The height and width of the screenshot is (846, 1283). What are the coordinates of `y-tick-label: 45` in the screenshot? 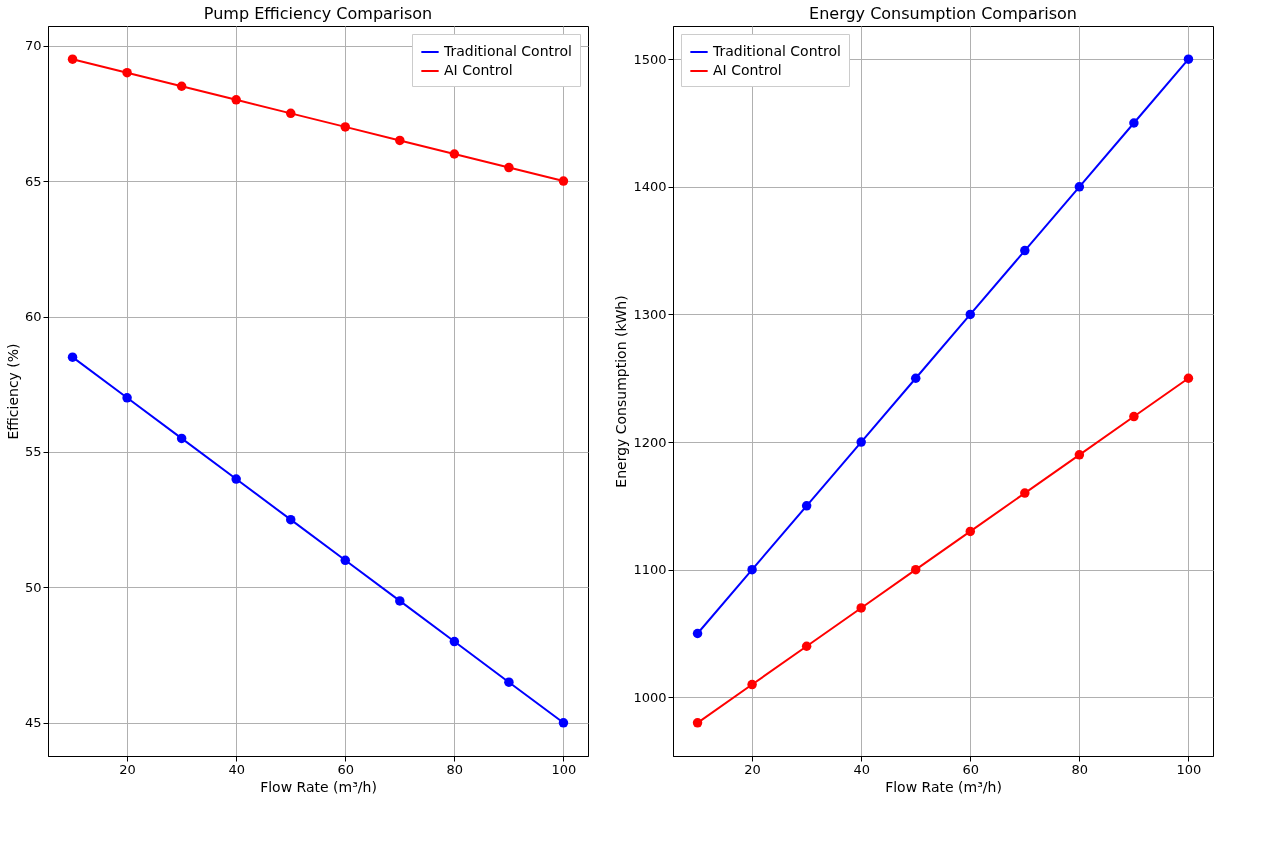 It's located at (33, 723).